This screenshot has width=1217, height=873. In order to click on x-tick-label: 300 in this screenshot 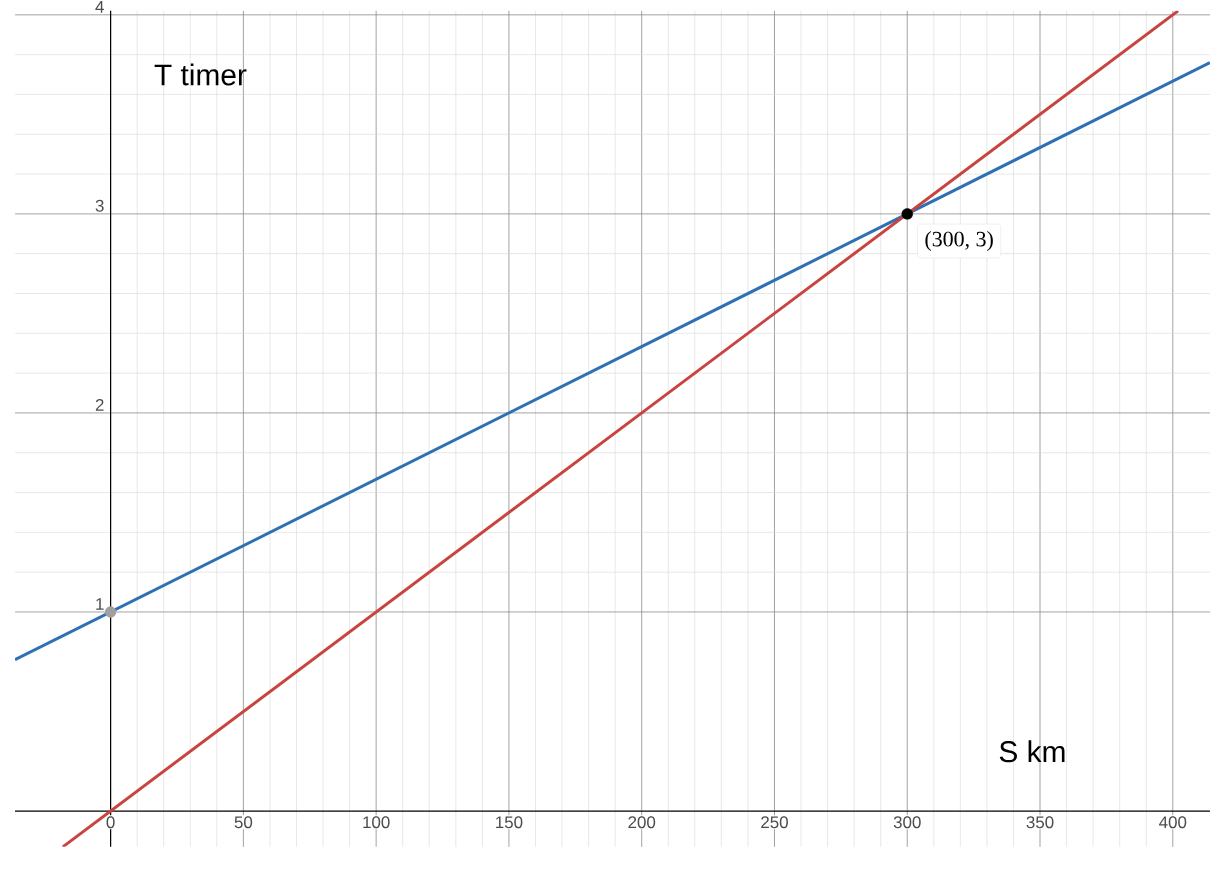, I will do `click(907, 822)`.